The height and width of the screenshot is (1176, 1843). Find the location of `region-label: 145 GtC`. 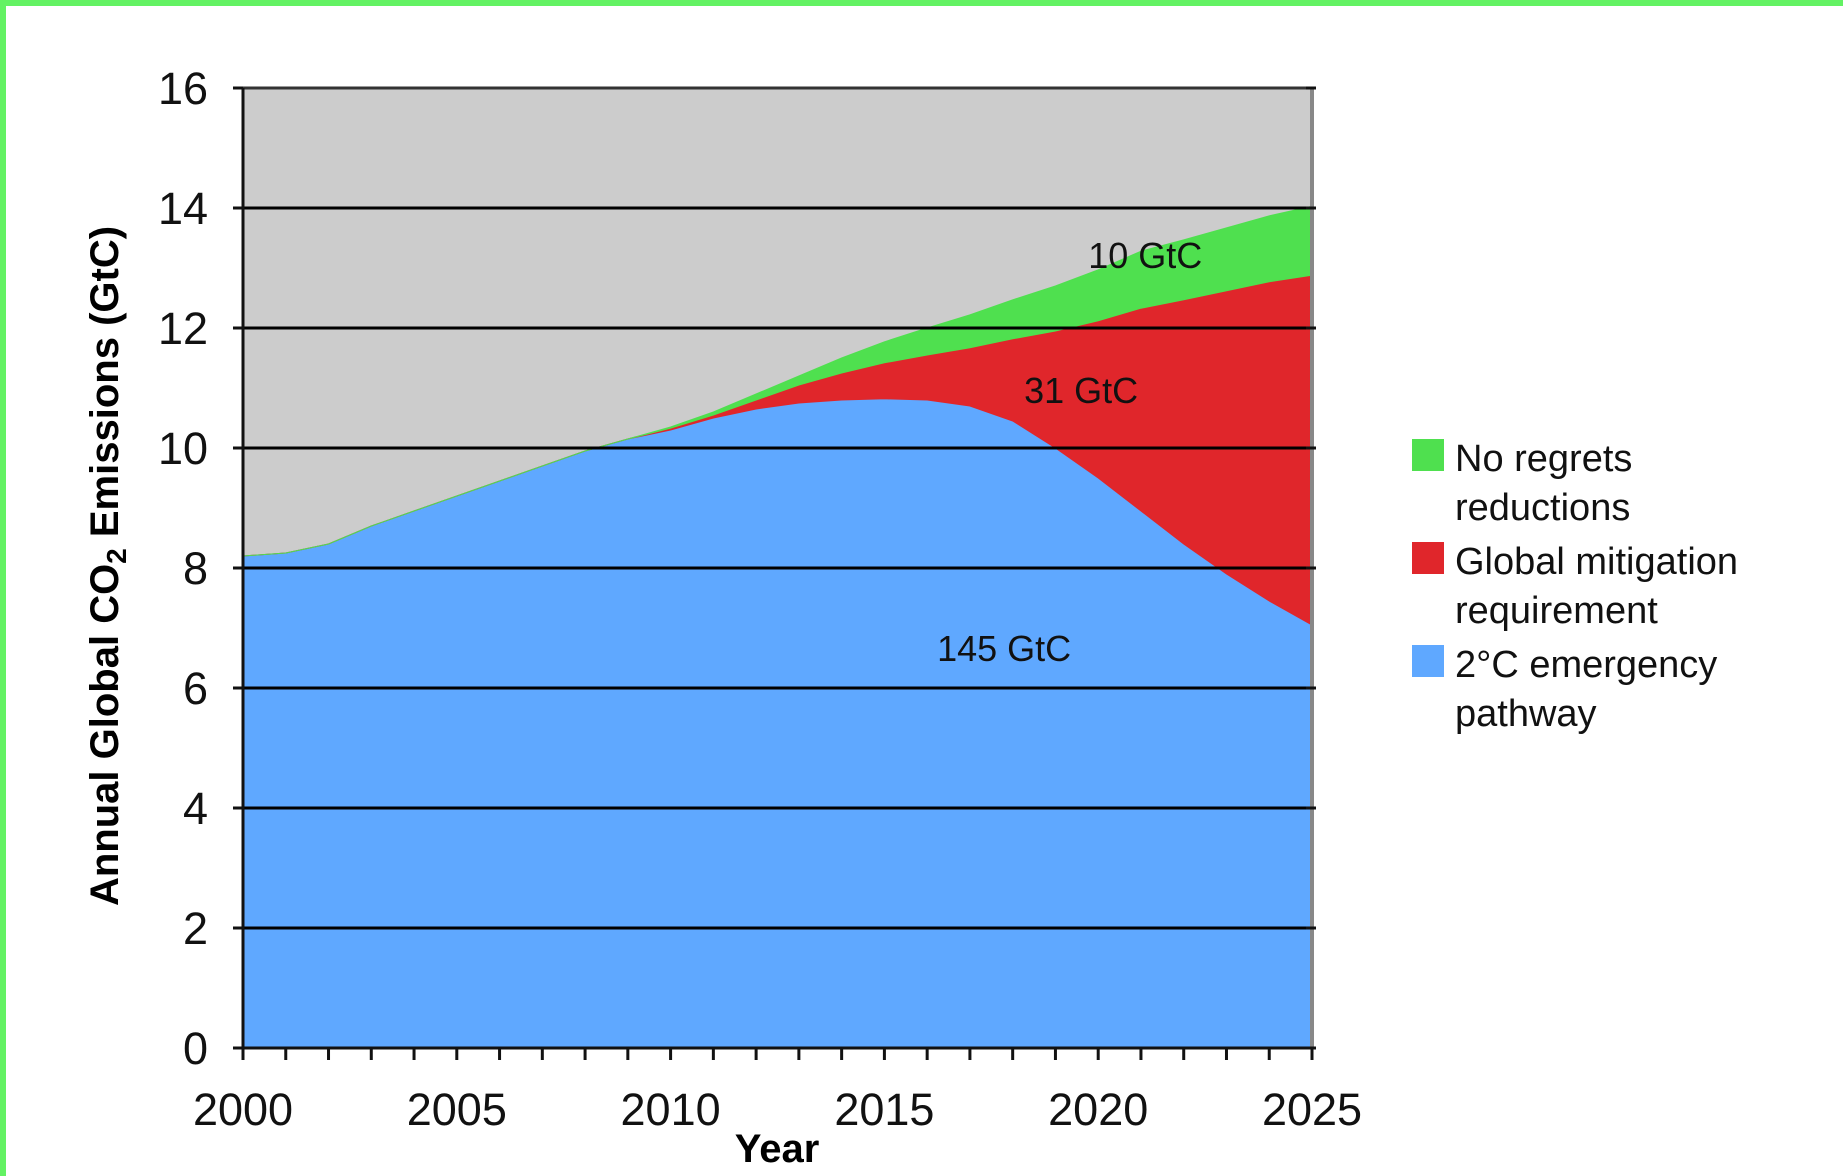

region-label: 145 GtC is located at coordinates (1004, 648).